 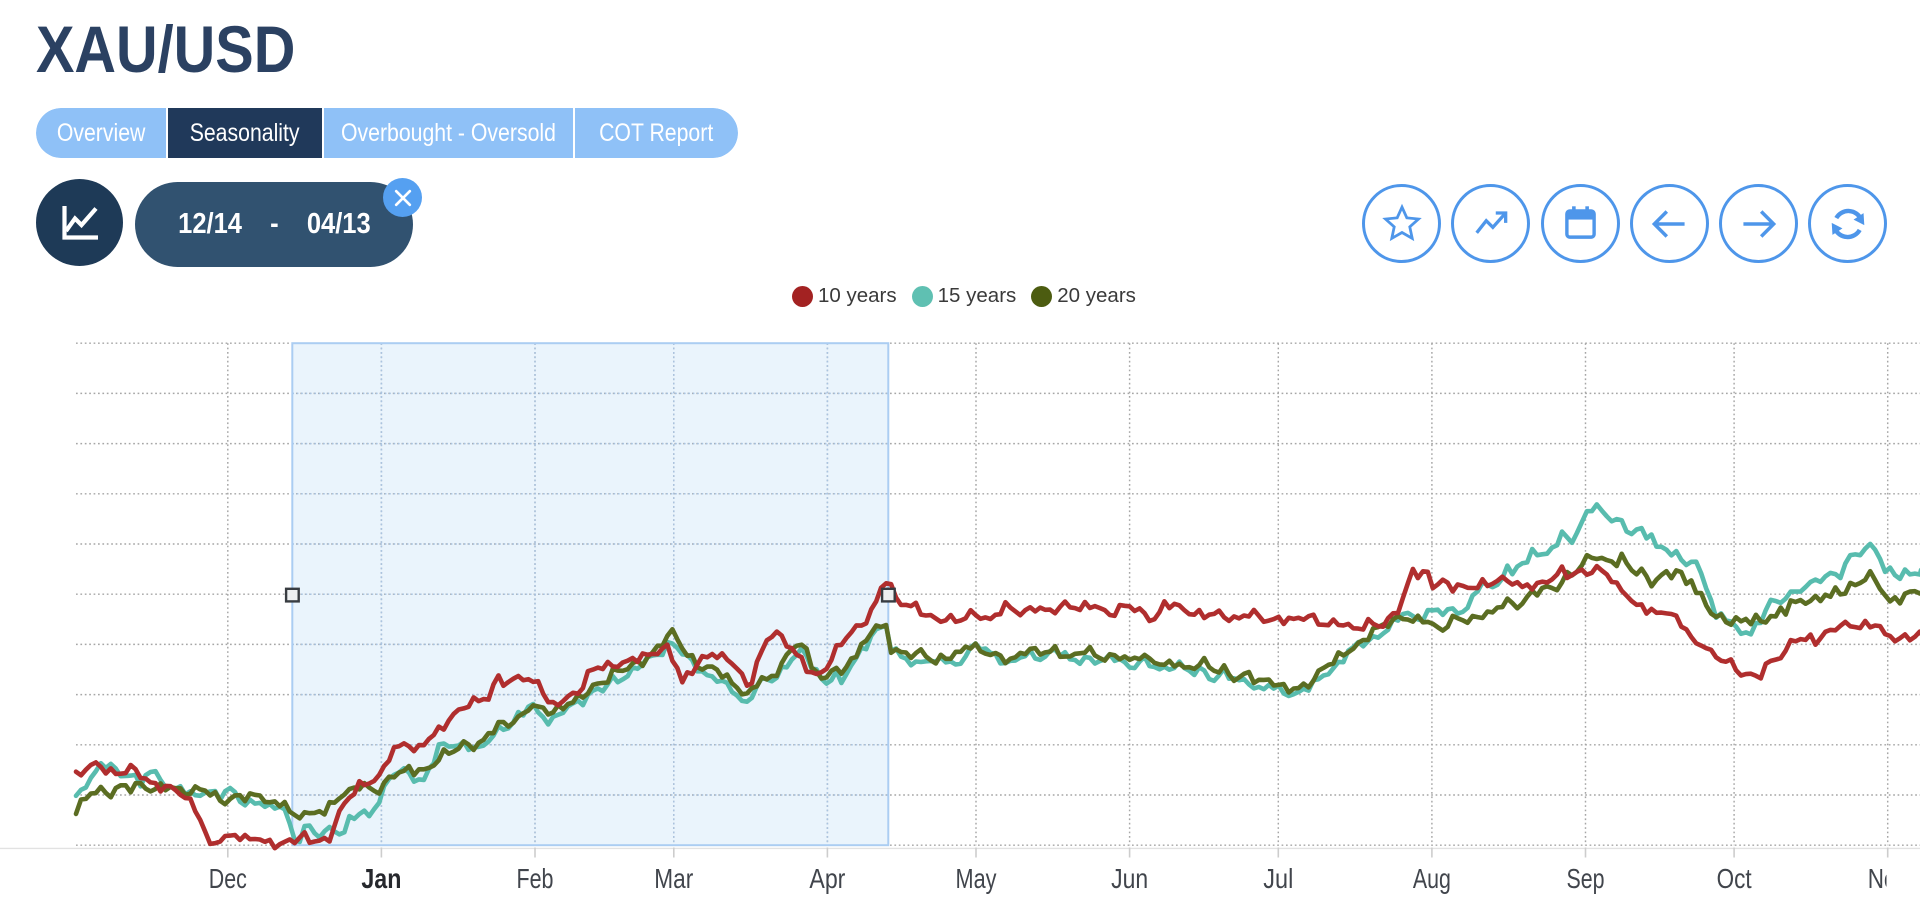 I want to click on svg-text: Jan, so click(x=381, y=878).